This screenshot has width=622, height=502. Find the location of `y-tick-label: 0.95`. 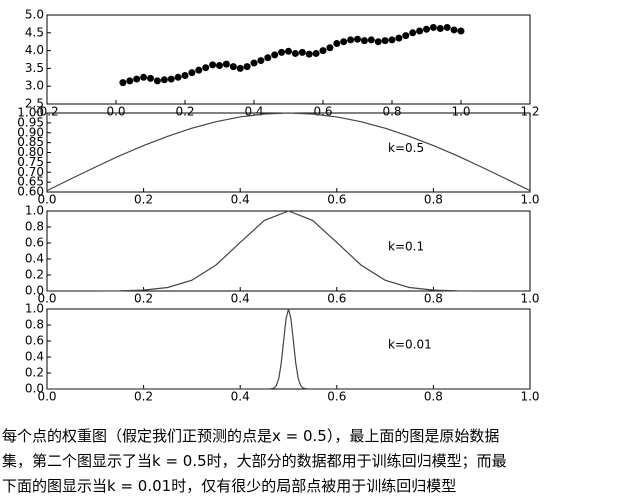

y-tick-label: 0.95 is located at coordinates (30, 122).